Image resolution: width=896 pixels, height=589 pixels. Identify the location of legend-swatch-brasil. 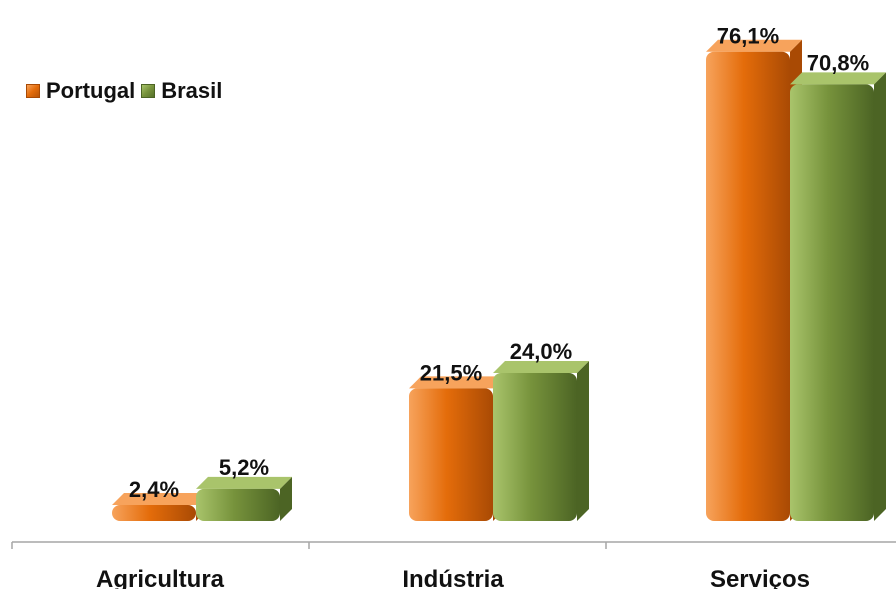
(148, 91).